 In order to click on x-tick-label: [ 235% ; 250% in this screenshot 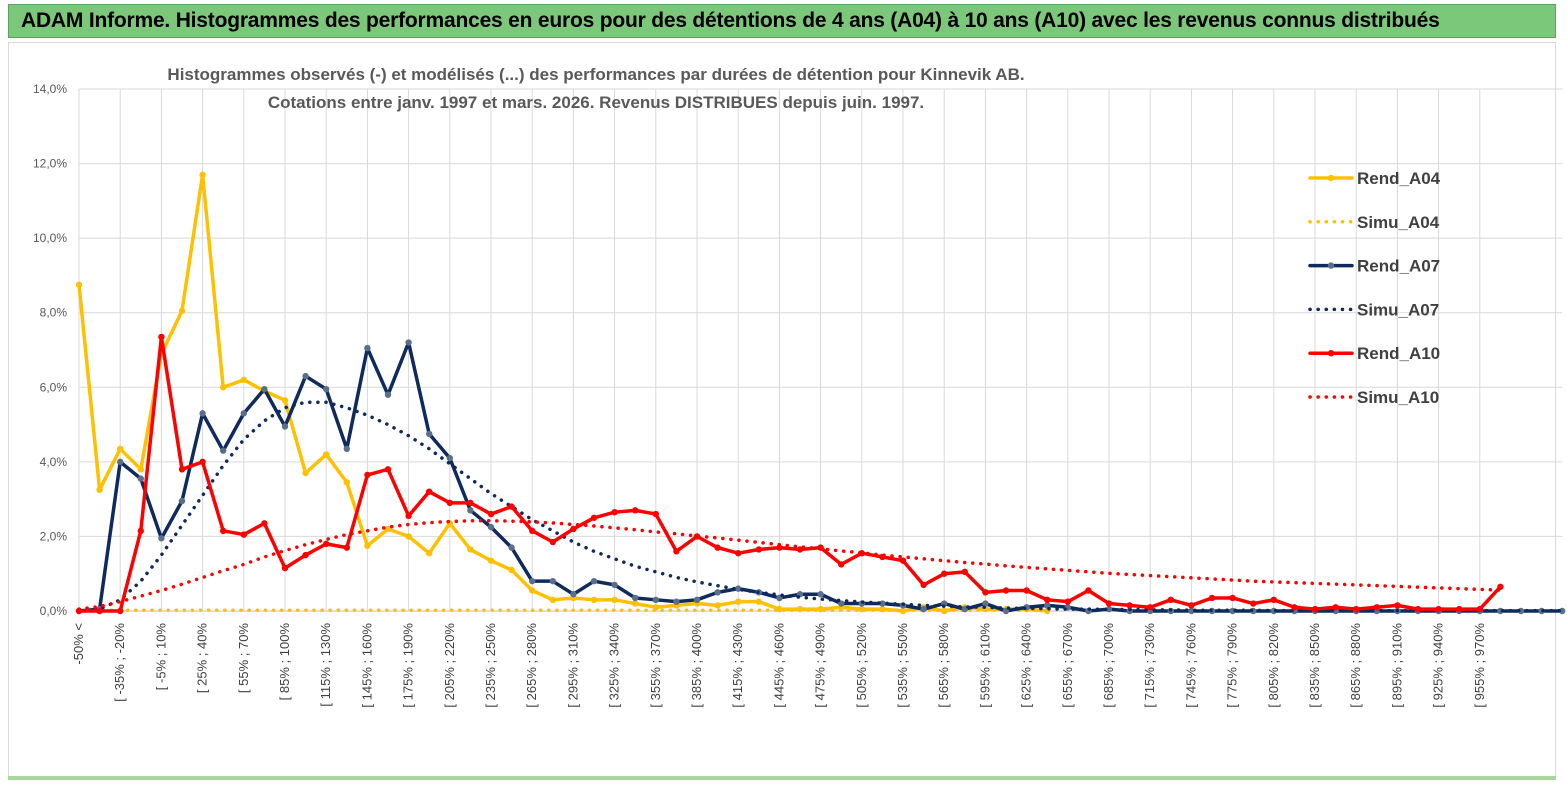, I will do `click(490, 665)`.